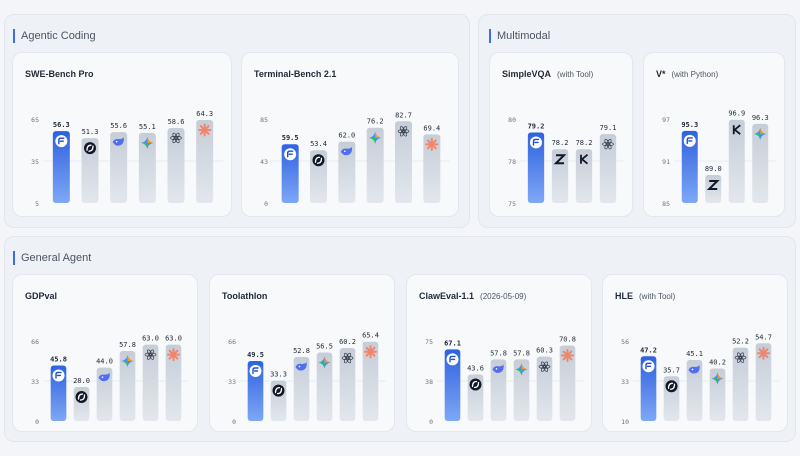  I want to click on y-tick-label: 35, so click(35, 162).